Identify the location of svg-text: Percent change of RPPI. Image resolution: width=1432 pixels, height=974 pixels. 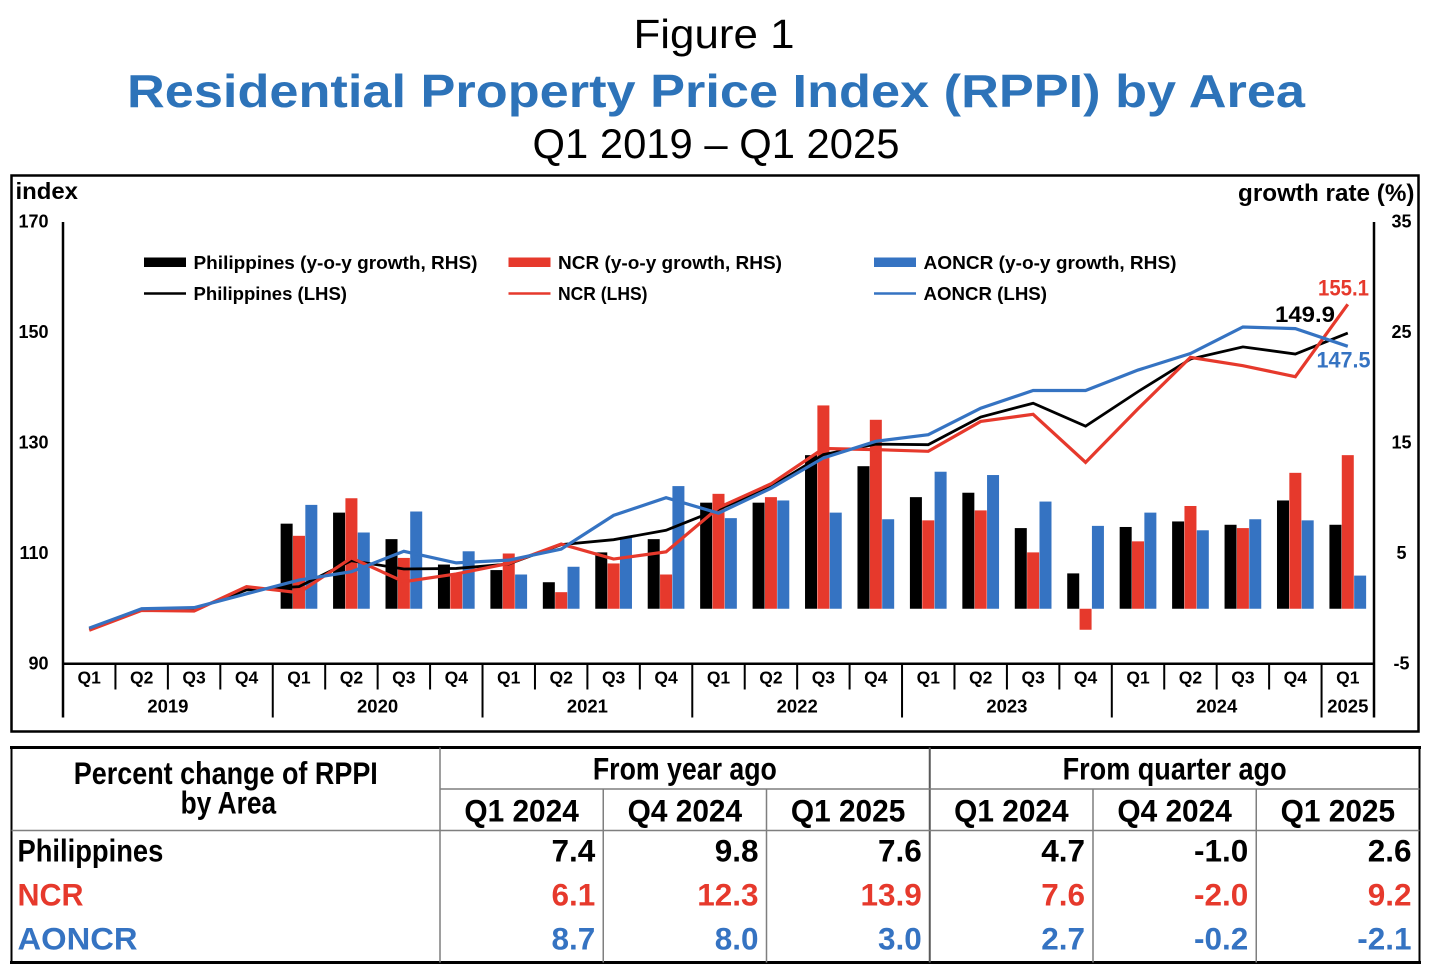
(226, 773).